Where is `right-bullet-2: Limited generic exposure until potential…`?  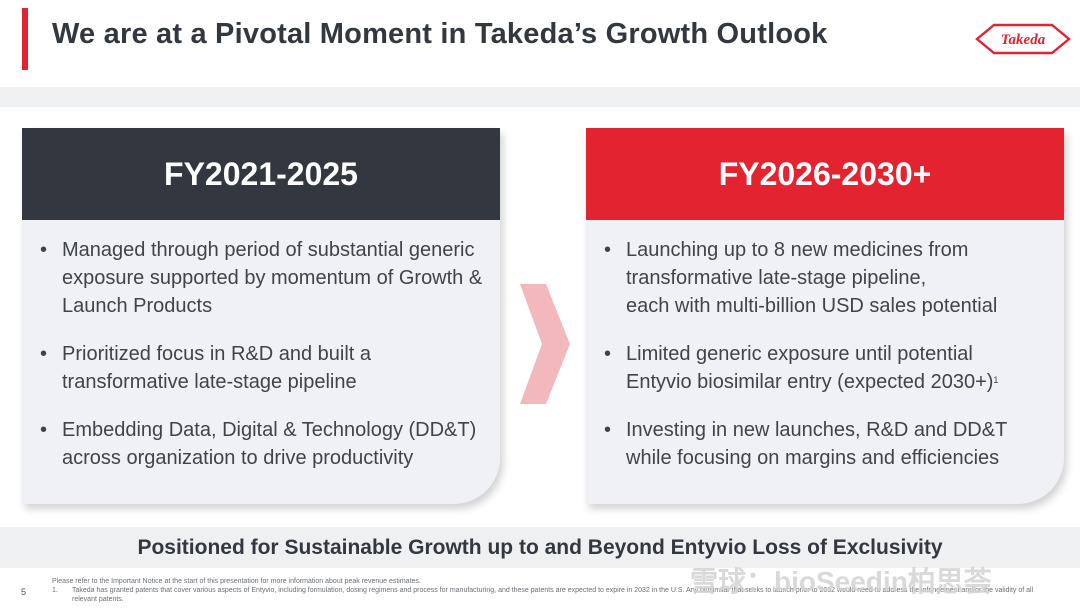
right-bullet-2: Limited generic exposure until potential… is located at coordinates (825, 368).